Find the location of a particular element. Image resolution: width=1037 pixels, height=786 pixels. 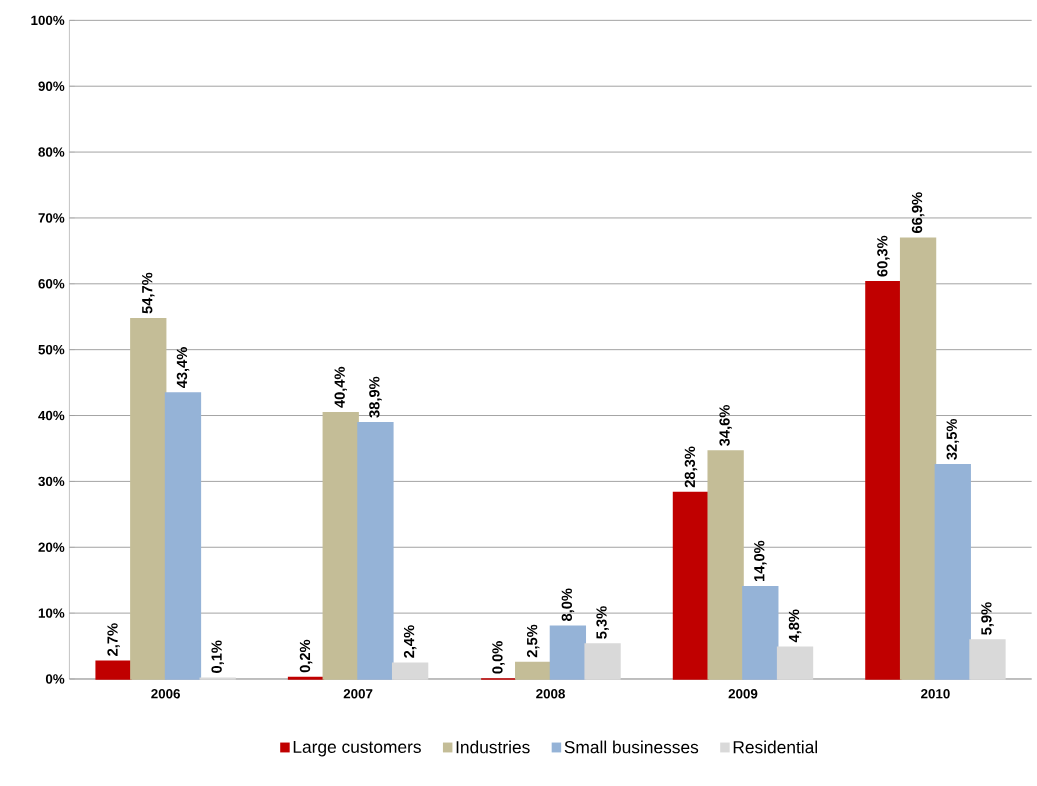

y-tick-label: 30% is located at coordinates (51, 481).